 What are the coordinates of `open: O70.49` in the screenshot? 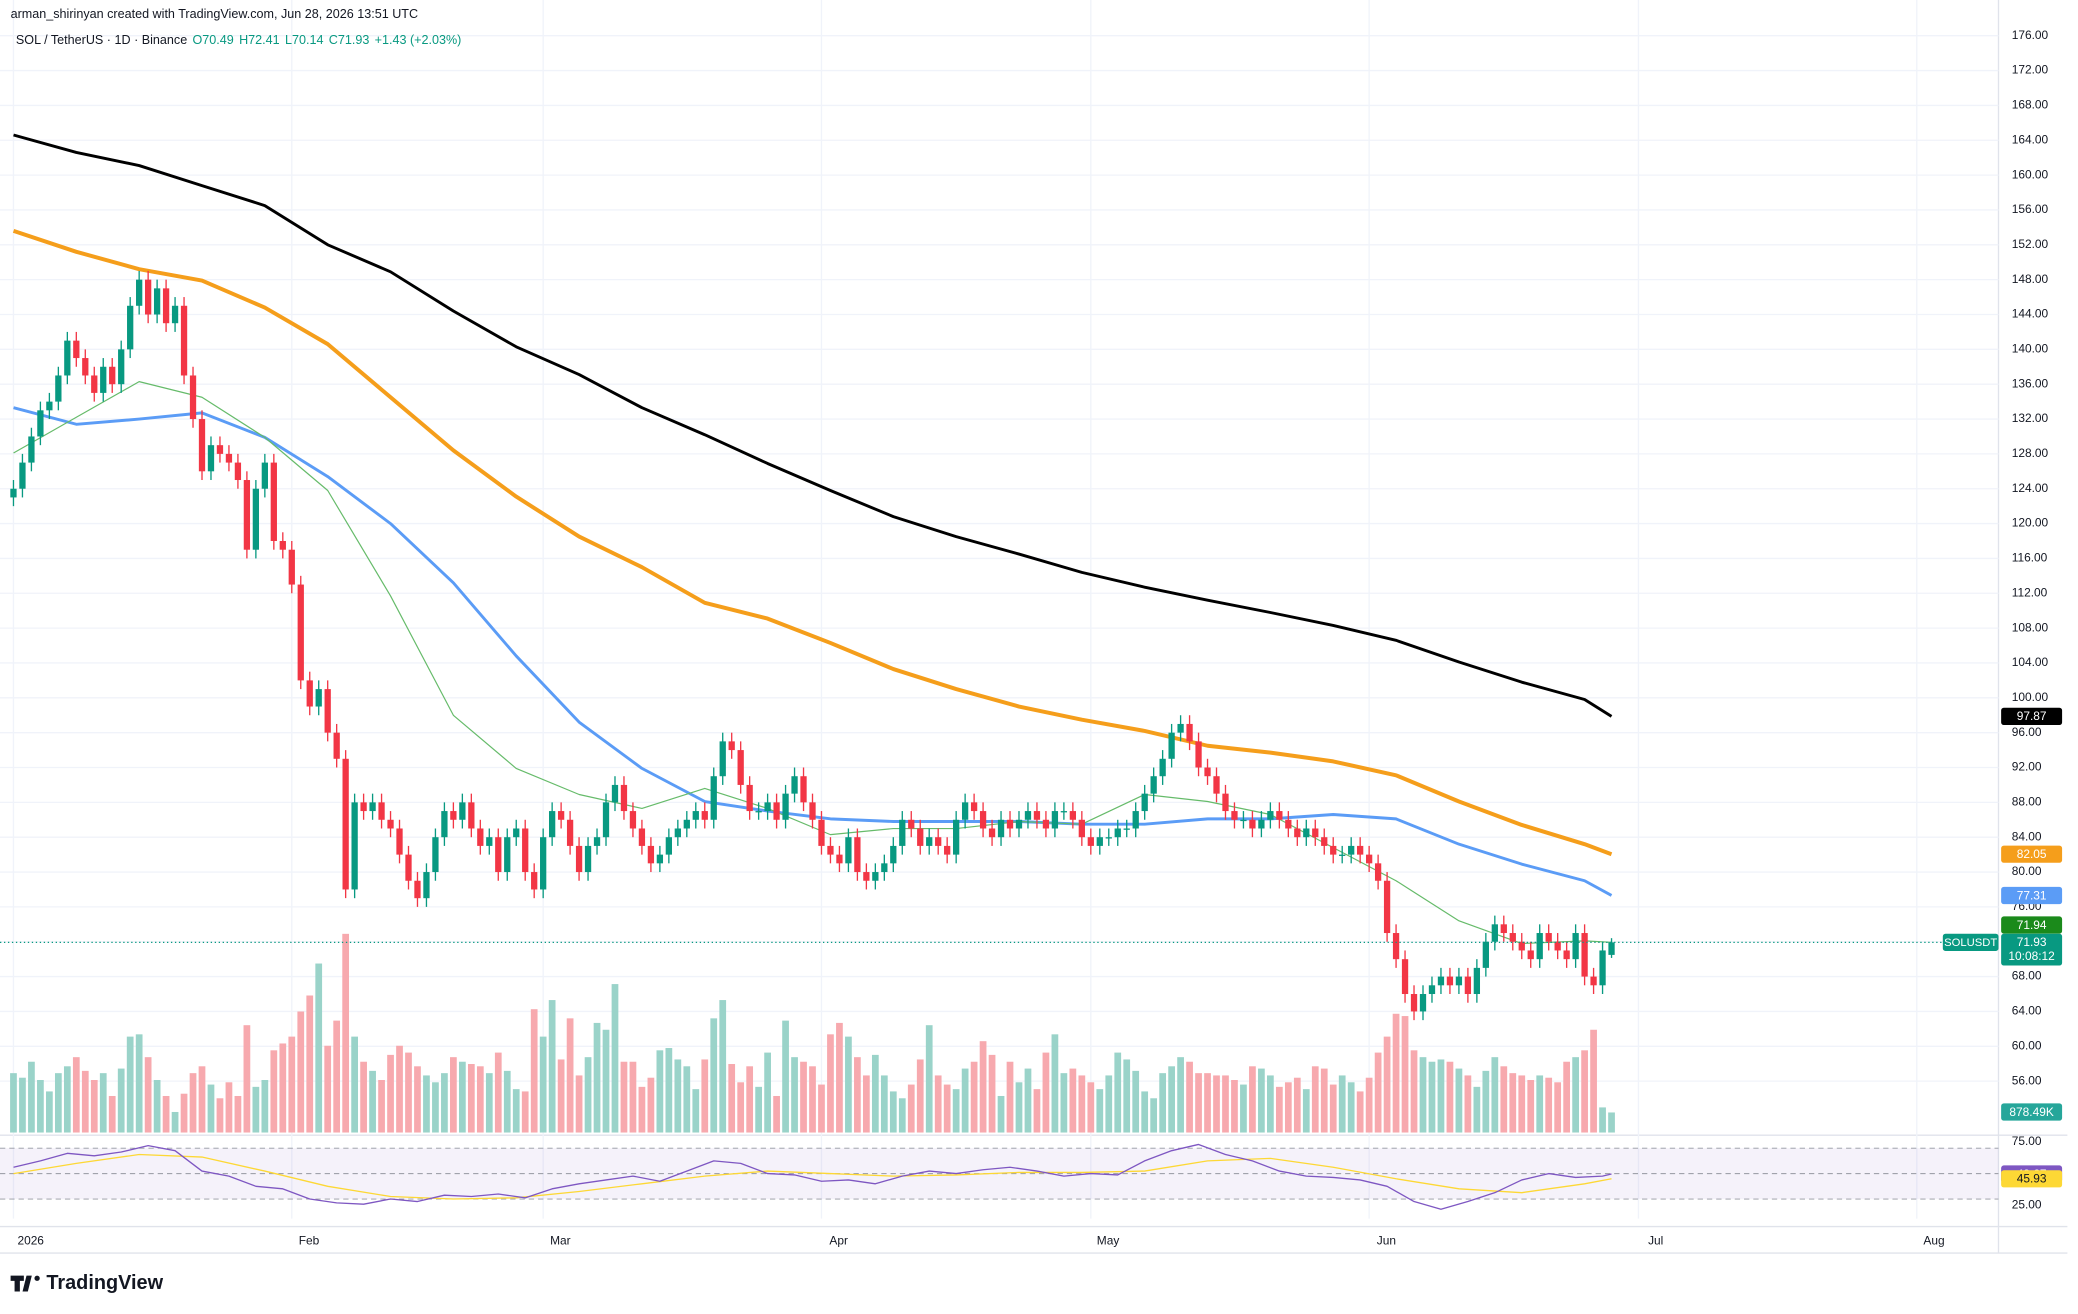 It's located at (213, 40).